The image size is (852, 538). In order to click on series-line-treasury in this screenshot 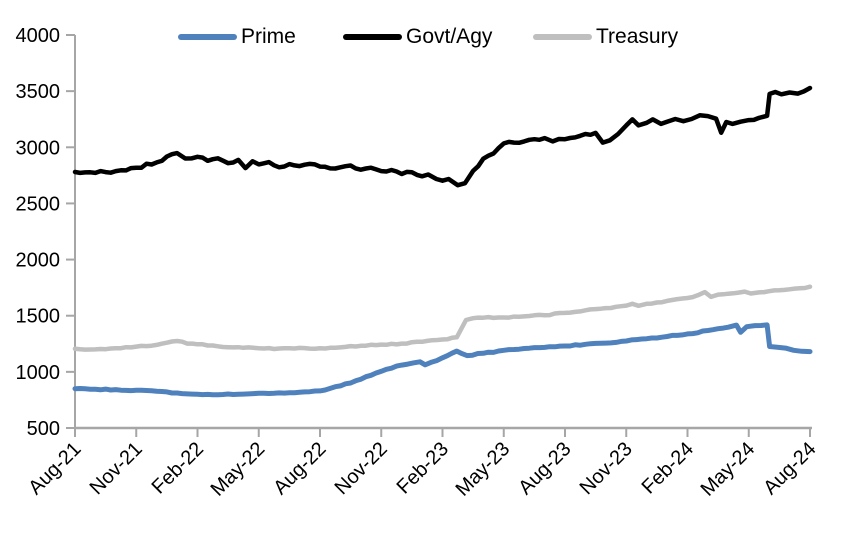, I will do `click(442, 318)`.